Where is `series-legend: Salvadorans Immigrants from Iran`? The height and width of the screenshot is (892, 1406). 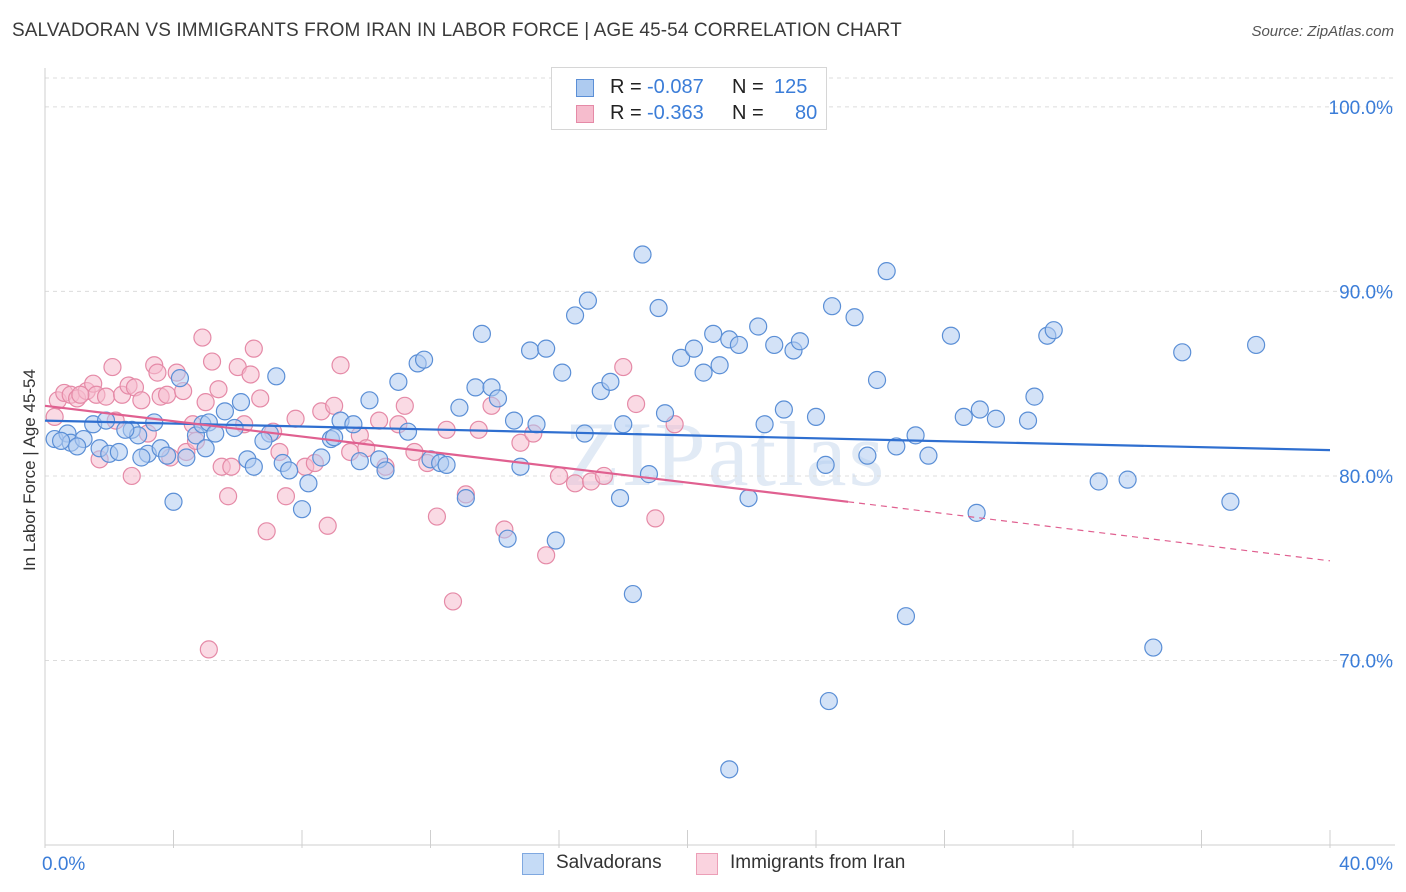 series-legend: Salvadorans Immigrants from Iran is located at coordinates (703, 864).